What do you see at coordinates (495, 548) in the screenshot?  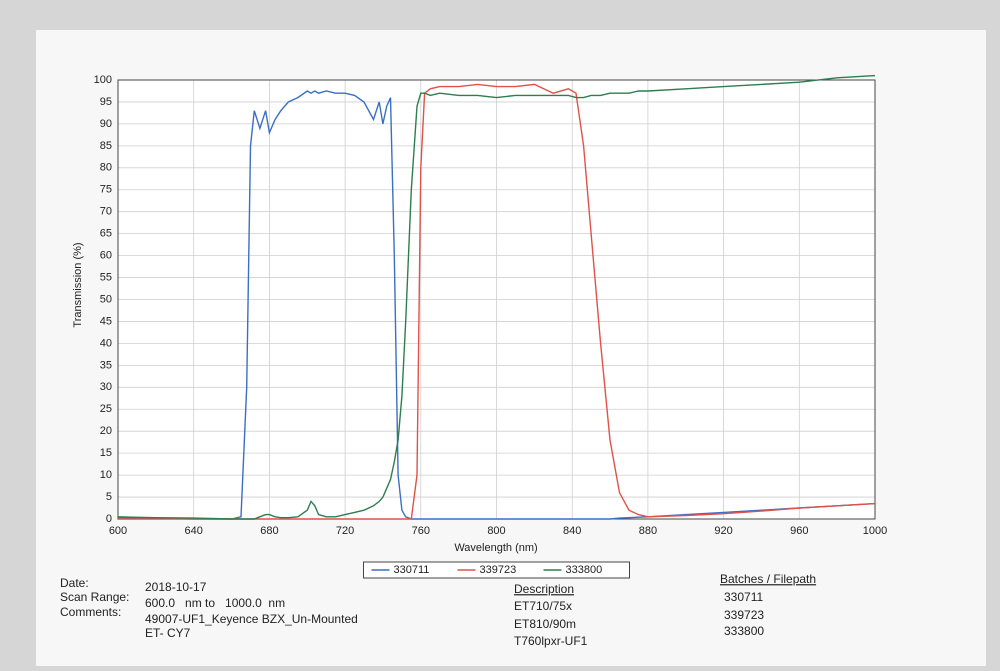 I see `x-axis-label: Wavelength (nm)` at bounding box center [495, 548].